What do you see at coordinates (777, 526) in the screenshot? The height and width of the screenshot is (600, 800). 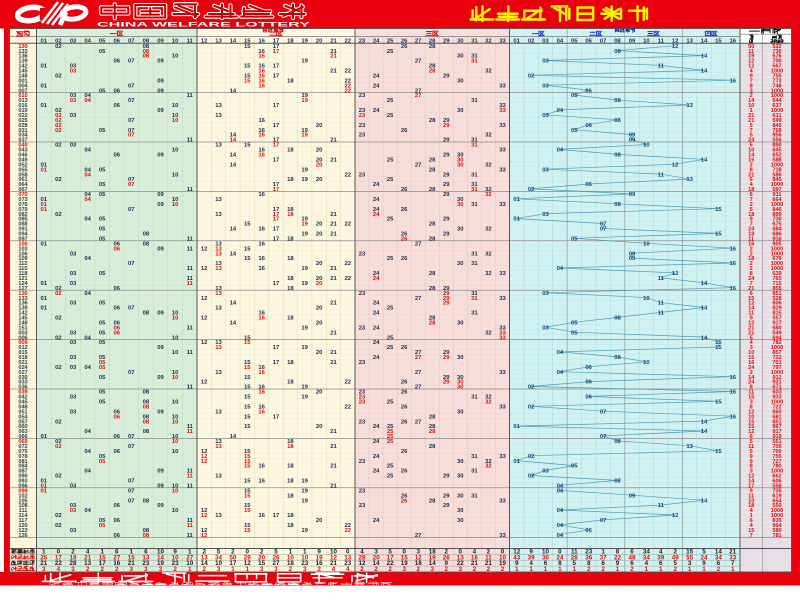 I see `svg-text: 964` at bounding box center [777, 526].